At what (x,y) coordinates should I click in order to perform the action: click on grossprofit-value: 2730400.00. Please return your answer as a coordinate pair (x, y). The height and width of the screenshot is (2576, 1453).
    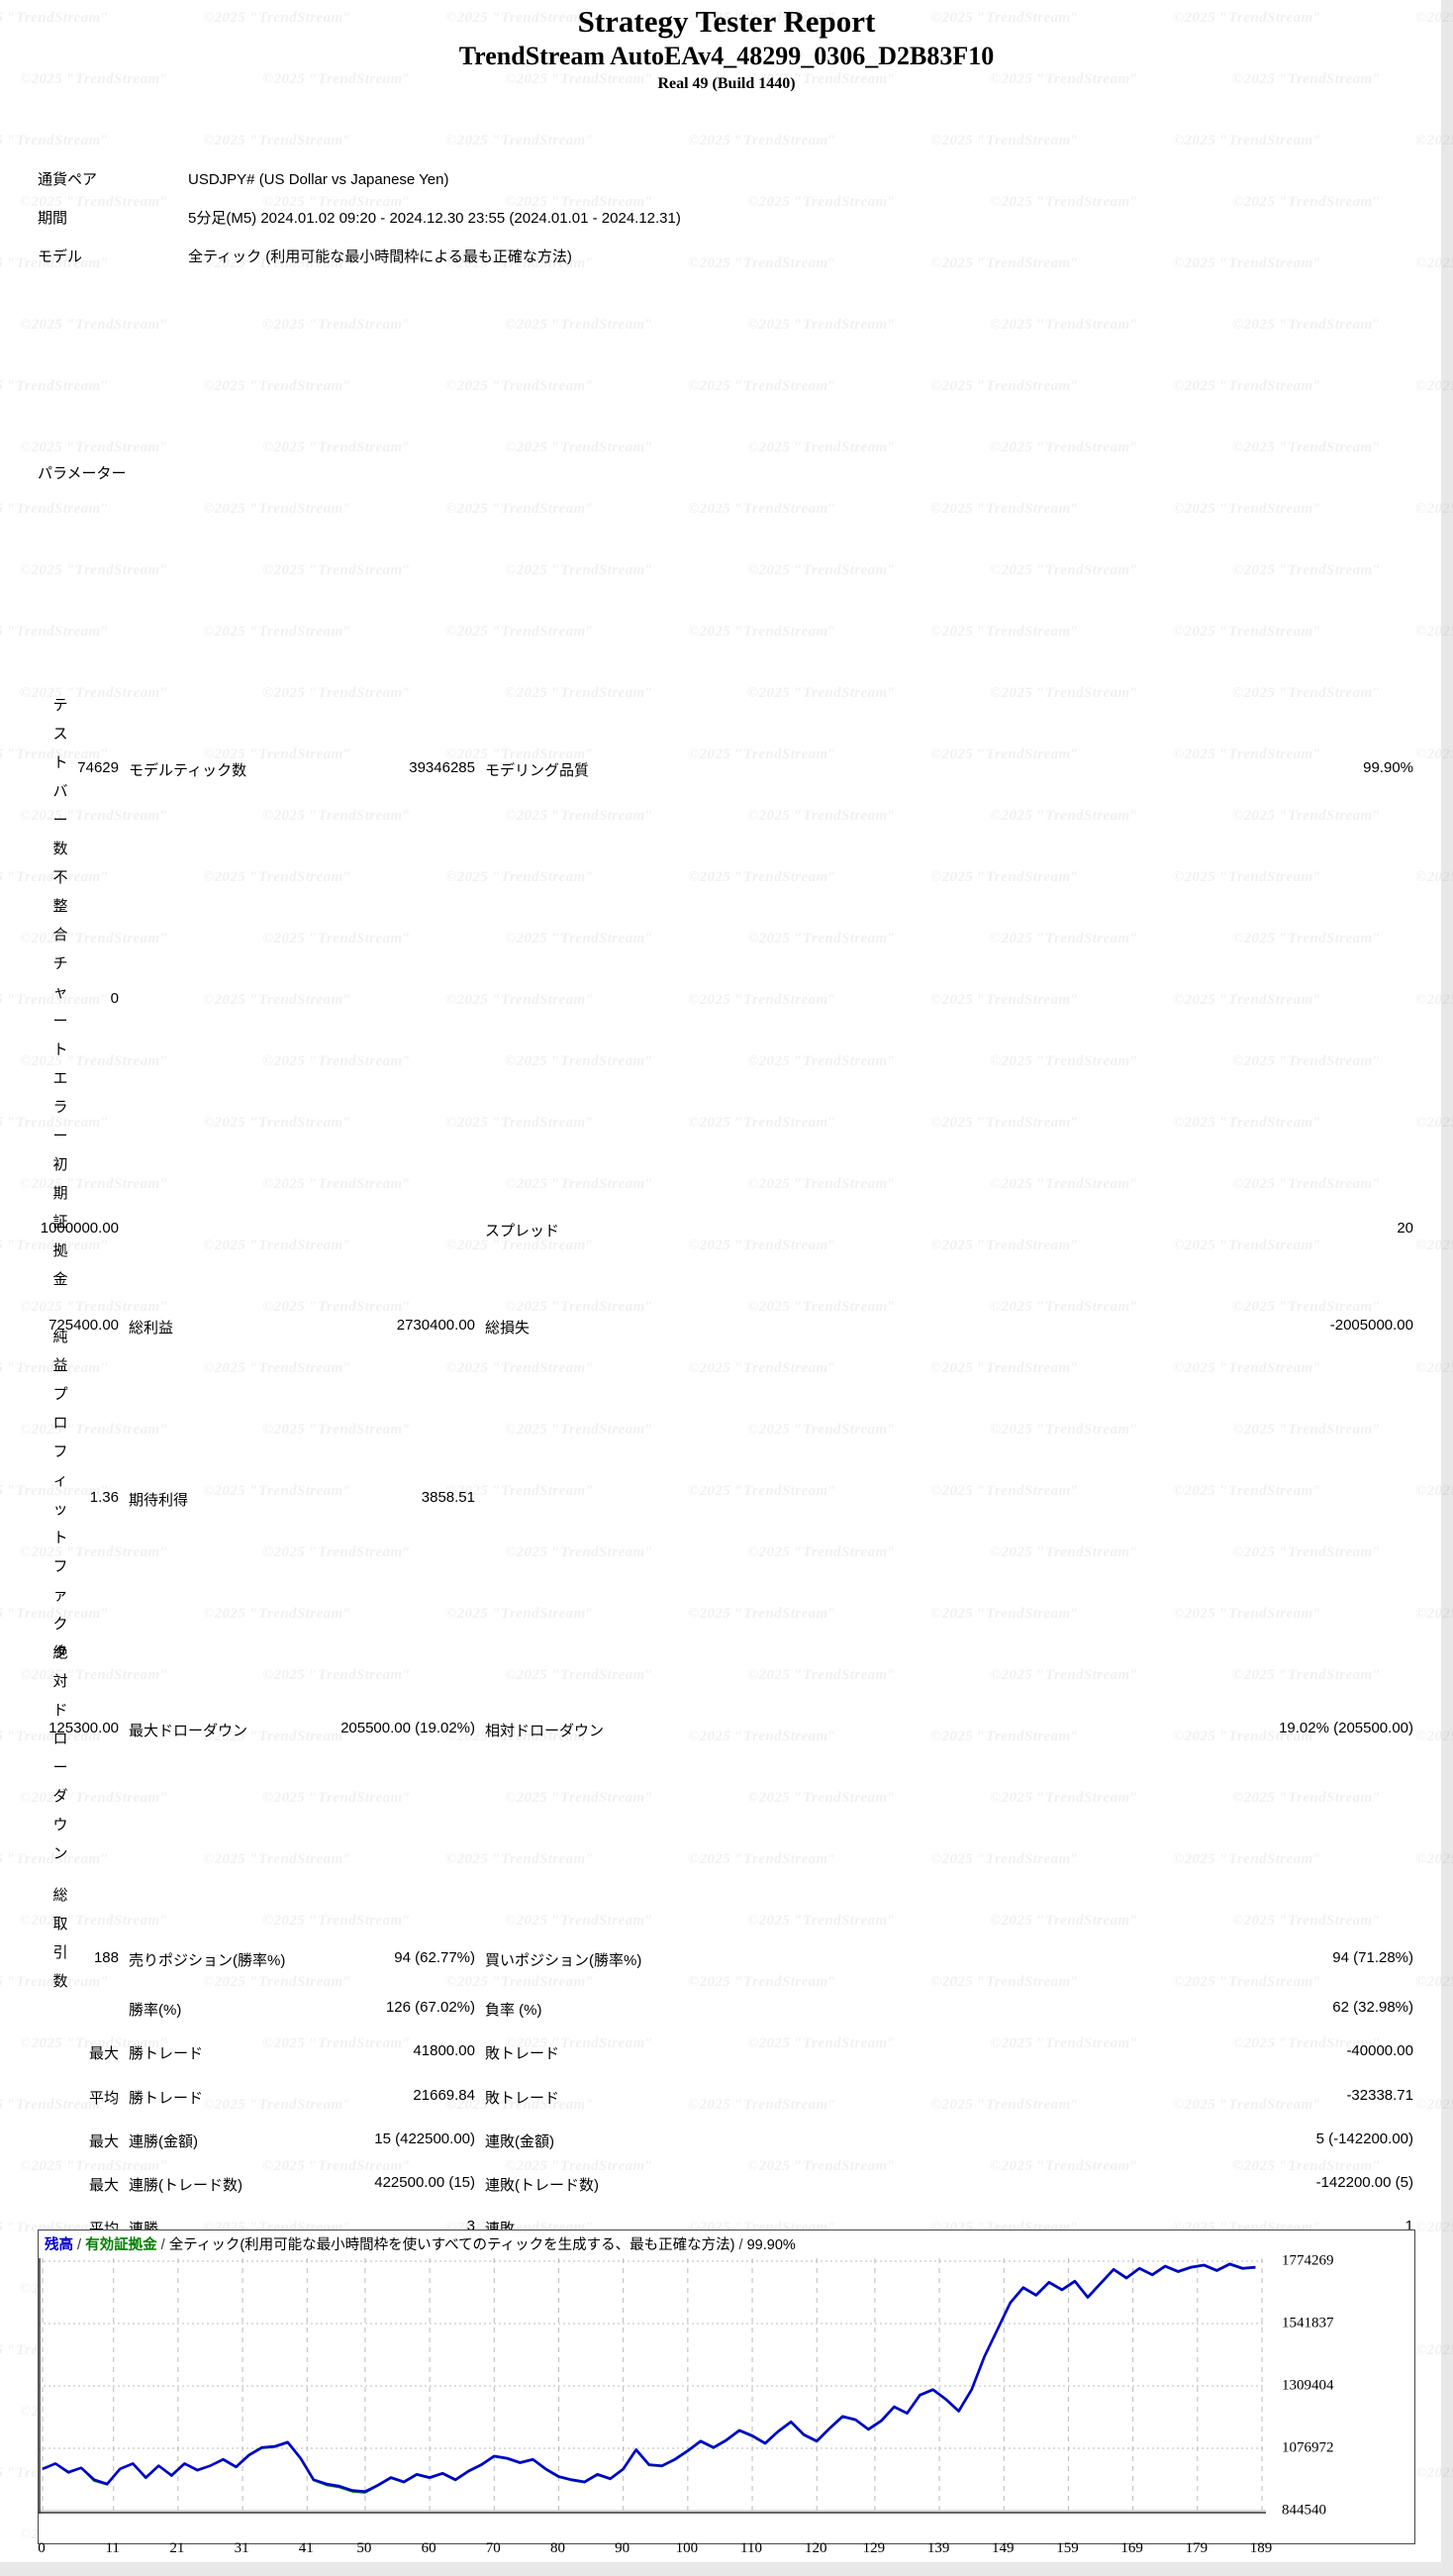
    Looking at the image, I should click on (435, 1325).